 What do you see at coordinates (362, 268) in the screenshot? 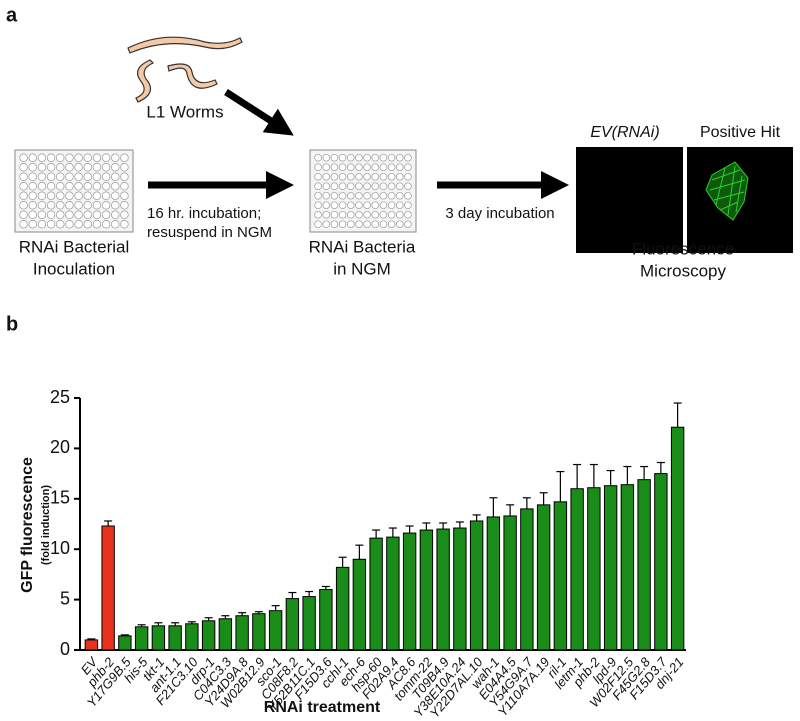
I see `step-label: in NGM` at bounding box center [362, 268].